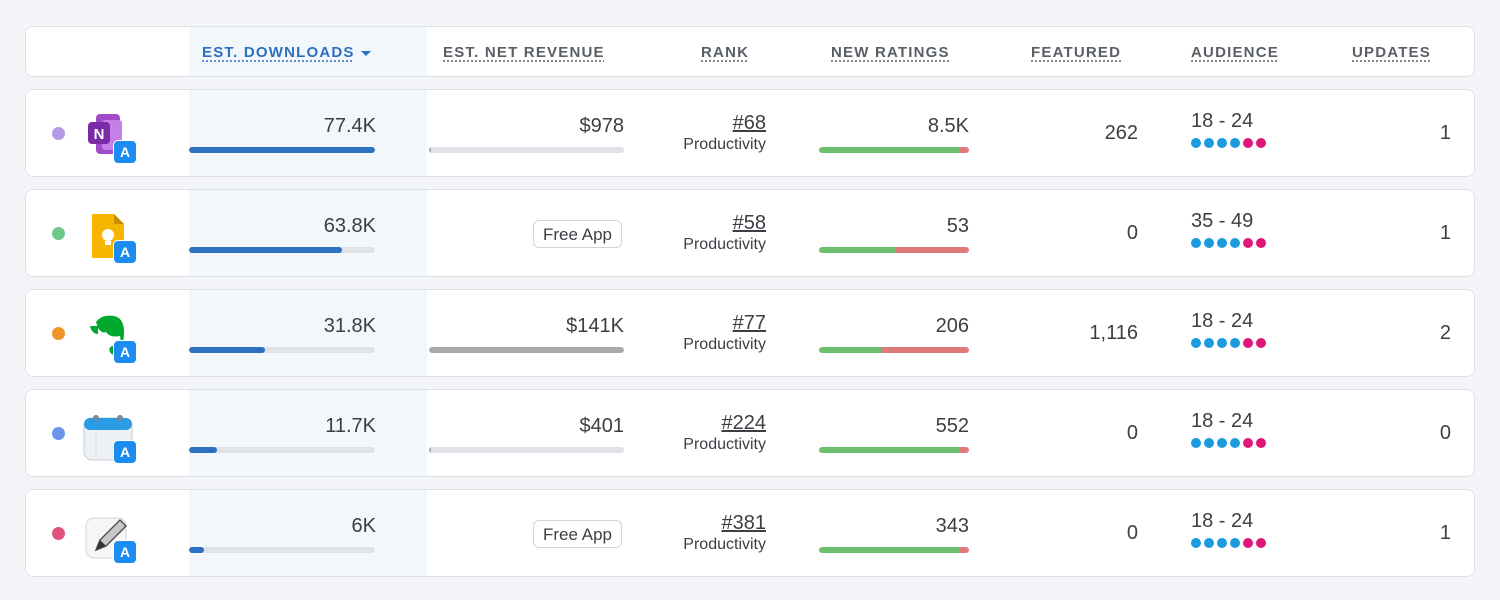 The height and width of the screenshot is (600, 1500). Describe the element at coordinates (1113, 333) in the screenshot. I see `featured-value: 1,116` at that location.